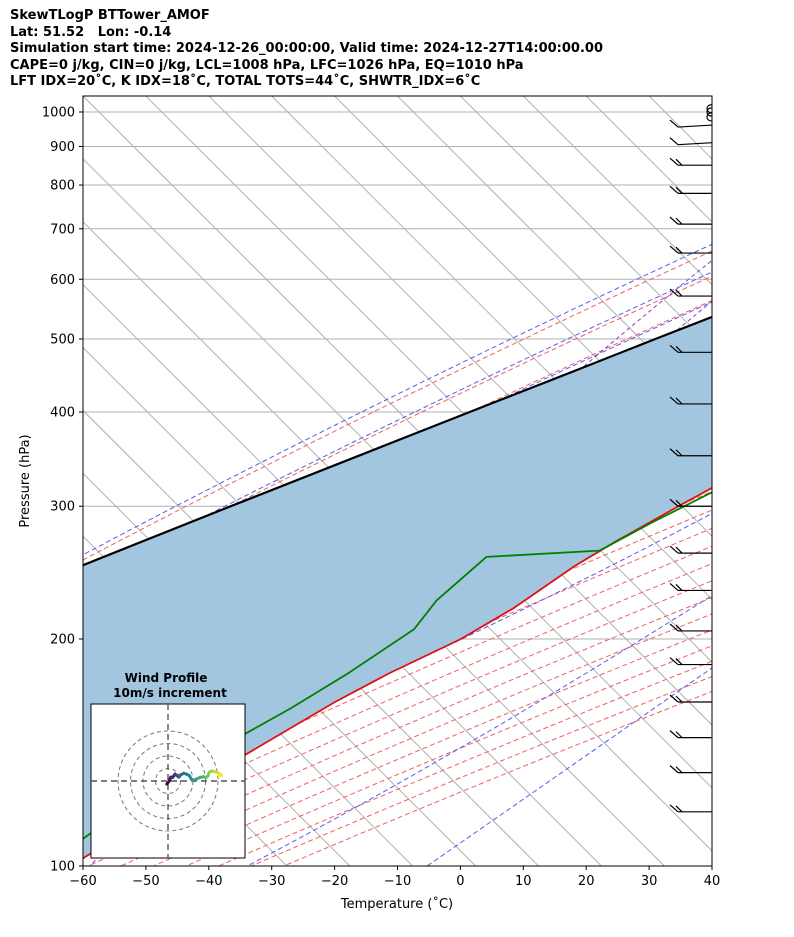  What do you see at coordinates (271, 881) in the screenshot?
I see `x-tick-label: −30` at bounding box center [271, 881].